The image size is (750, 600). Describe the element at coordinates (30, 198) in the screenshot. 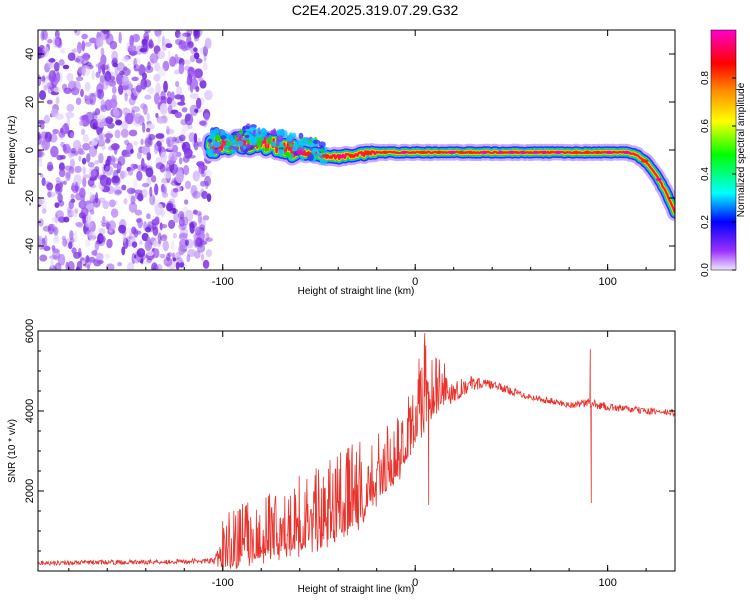

I see `y-tick-label: -20` at that location.